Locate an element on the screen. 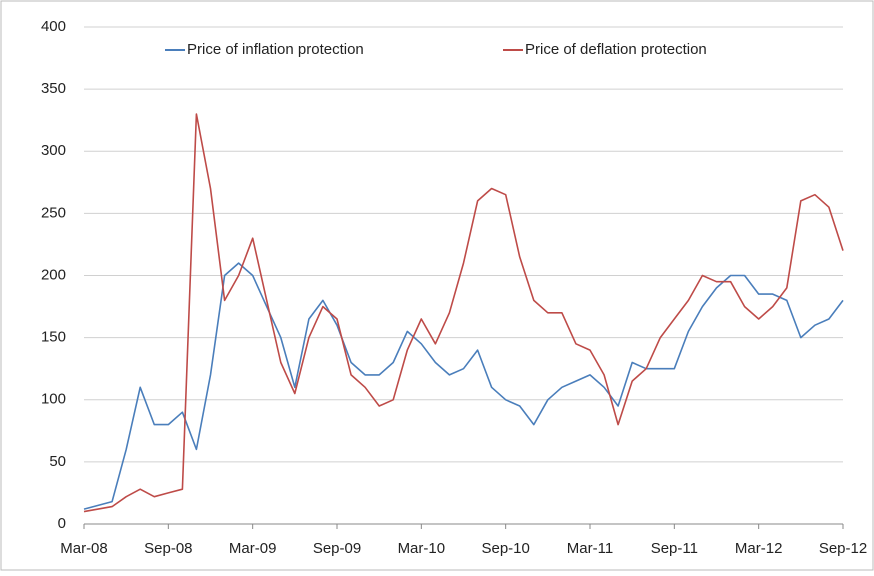 Image resolution: width=874 pixels, height=576 pixels. x-tick-label: Mar-09 is located at coordinates (253, 548).